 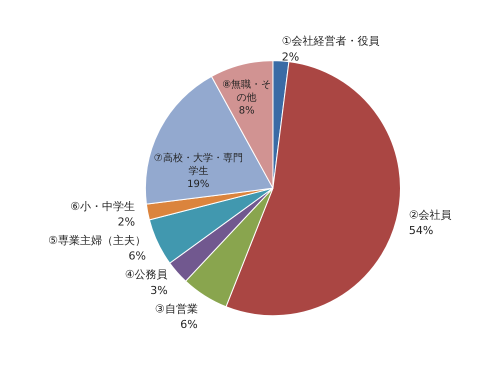 What do you see at coordinates (159, 290) in the screenshot?
I see `data-label: 3%` at bounding box center [159, 290].